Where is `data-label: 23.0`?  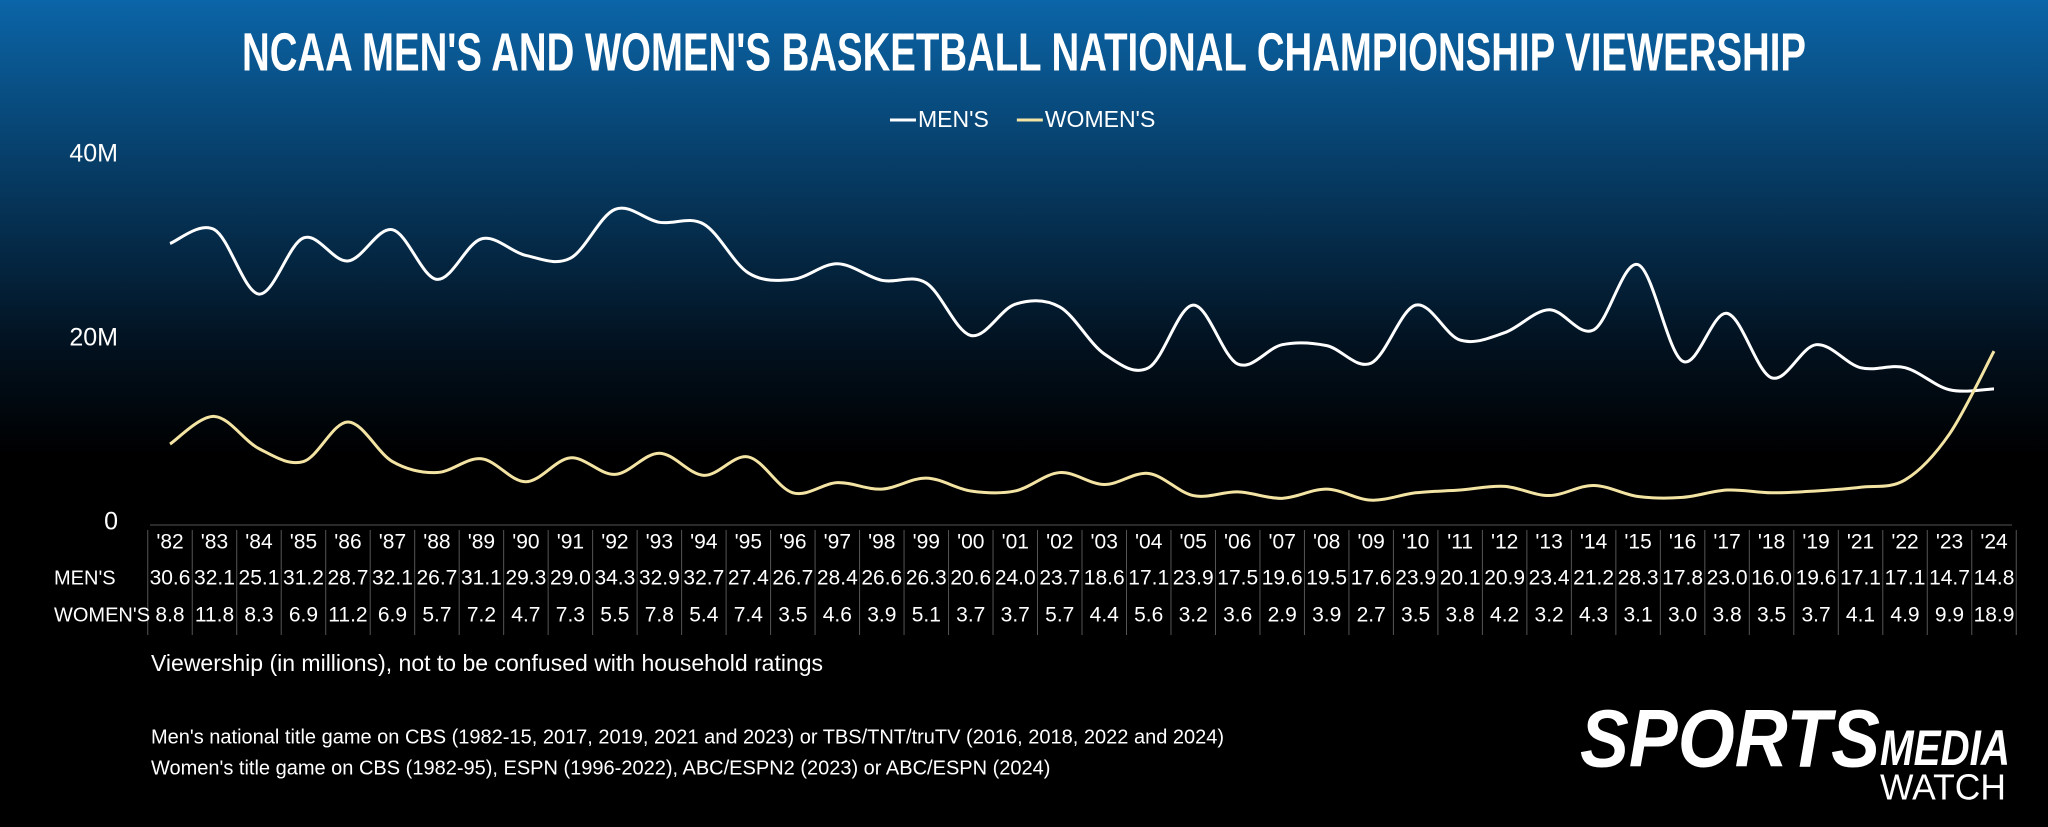 data-label: 23.0 is located at coordinates (1727, 578).